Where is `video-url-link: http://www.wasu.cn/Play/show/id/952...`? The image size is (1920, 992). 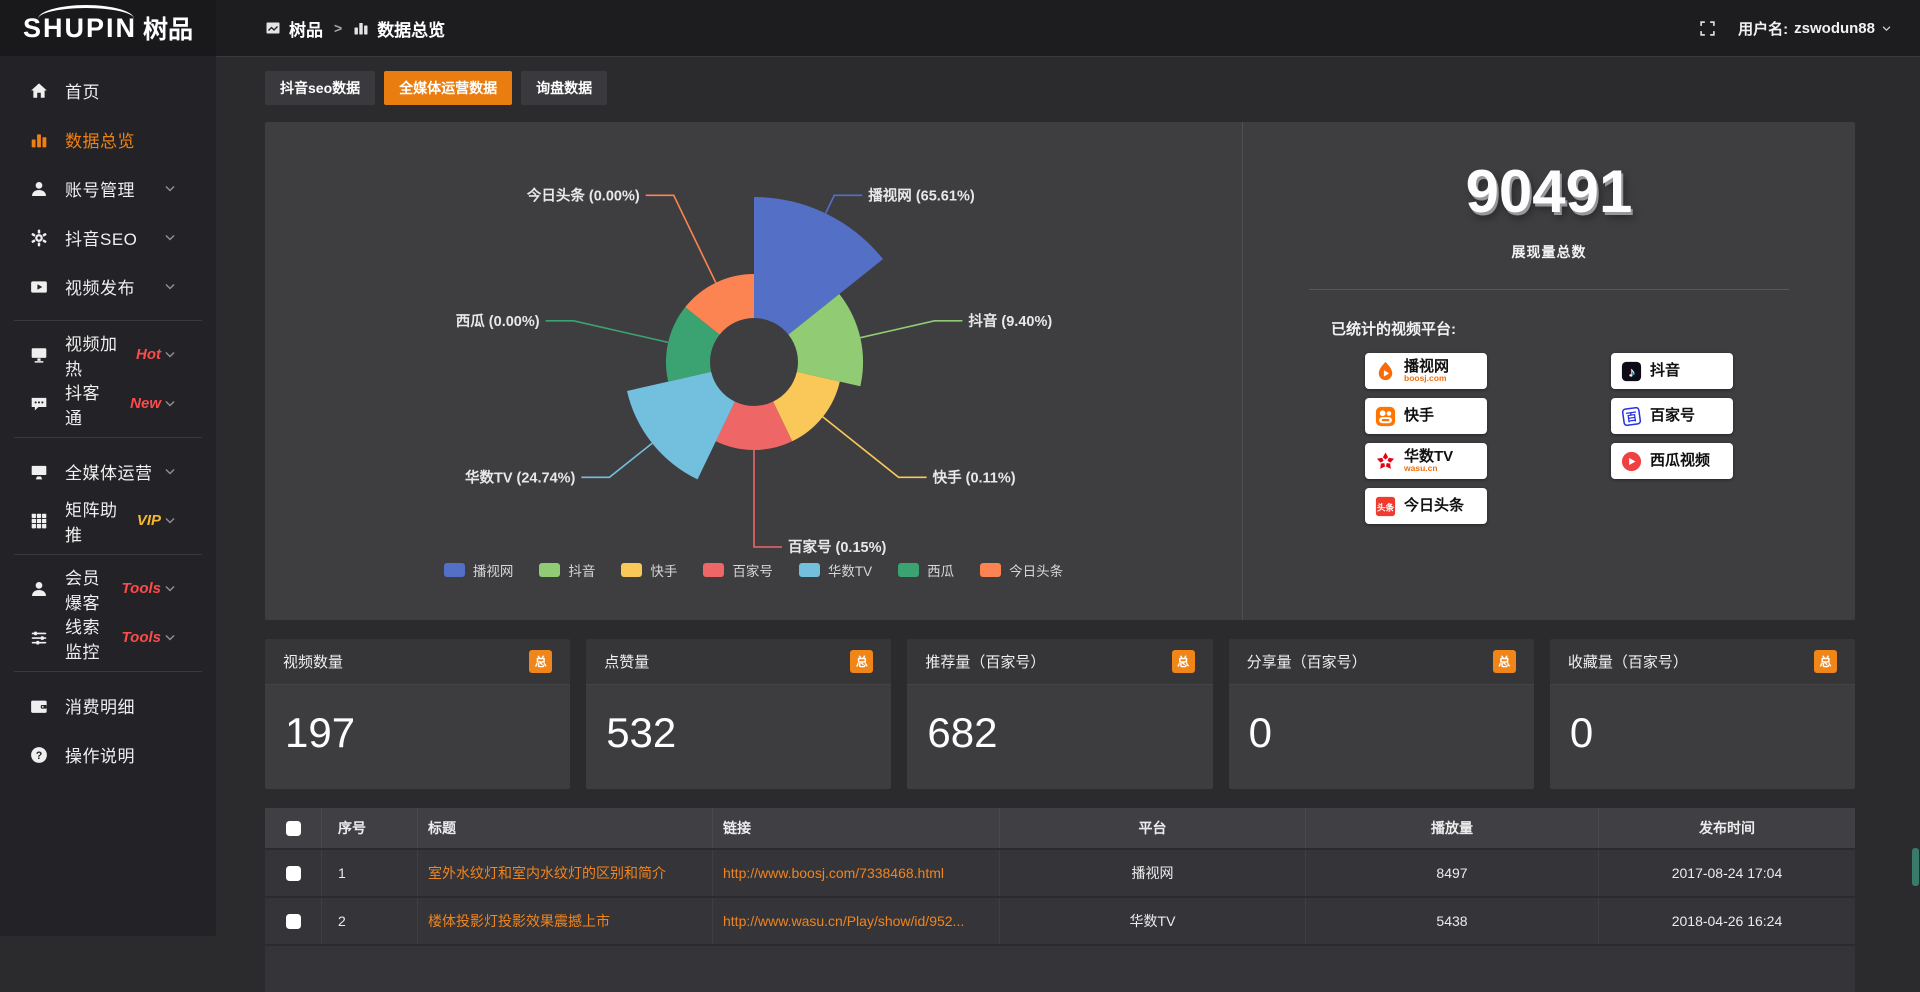 video-url-link: http://www.wasu.cn/Play/show/id/952... is located at coordinates (843, 921).